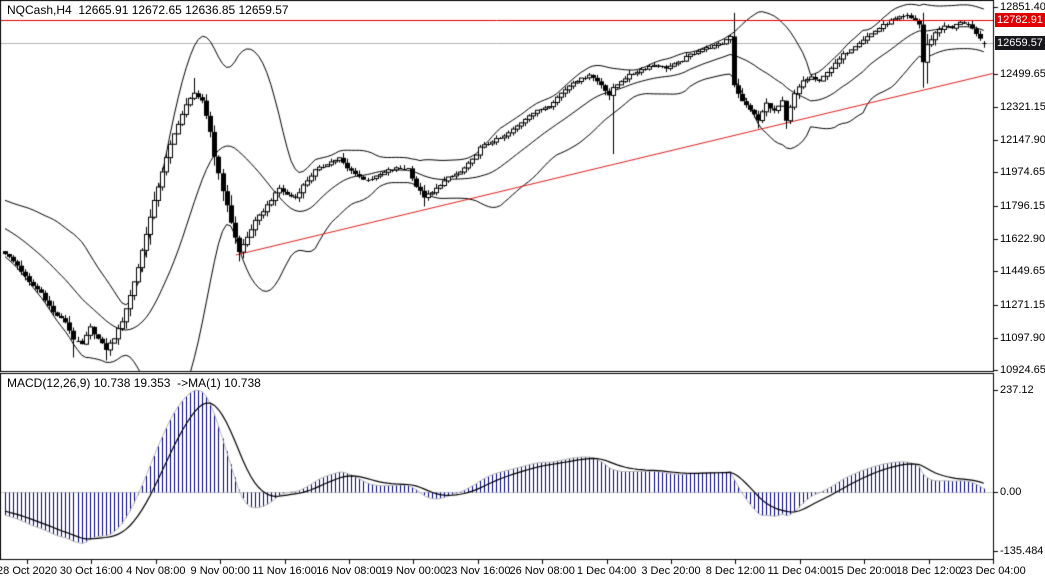 The image size is (1045, 583). Describe the element at coordinates (1022, 139) in the screenshot. I see `price-axis-label: 12147.90` at that location.